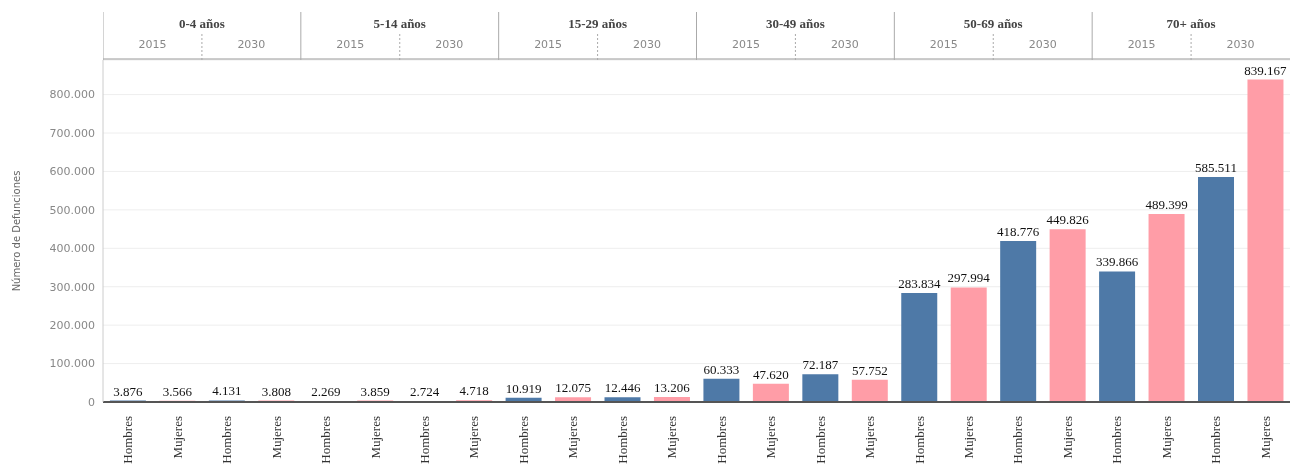 The width and height of the screenshot is (1308, 472). I want to click on y-tick-label: 300.000, so click(72, 287).